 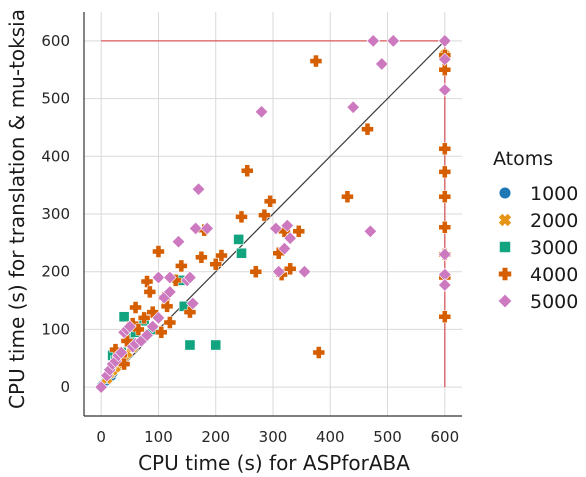 I want to click on legend-label: 2000, so click(x=554, y=221).